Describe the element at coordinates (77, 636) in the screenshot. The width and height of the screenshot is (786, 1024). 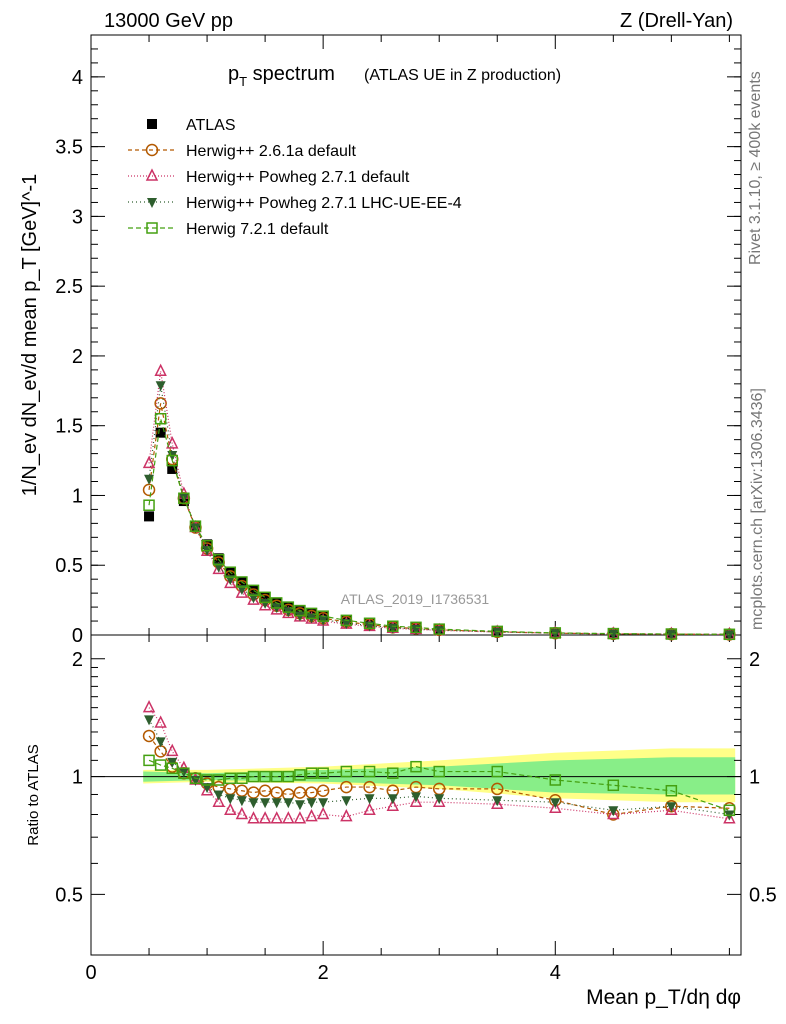
I see `top-ytick-label: 0` at that location.